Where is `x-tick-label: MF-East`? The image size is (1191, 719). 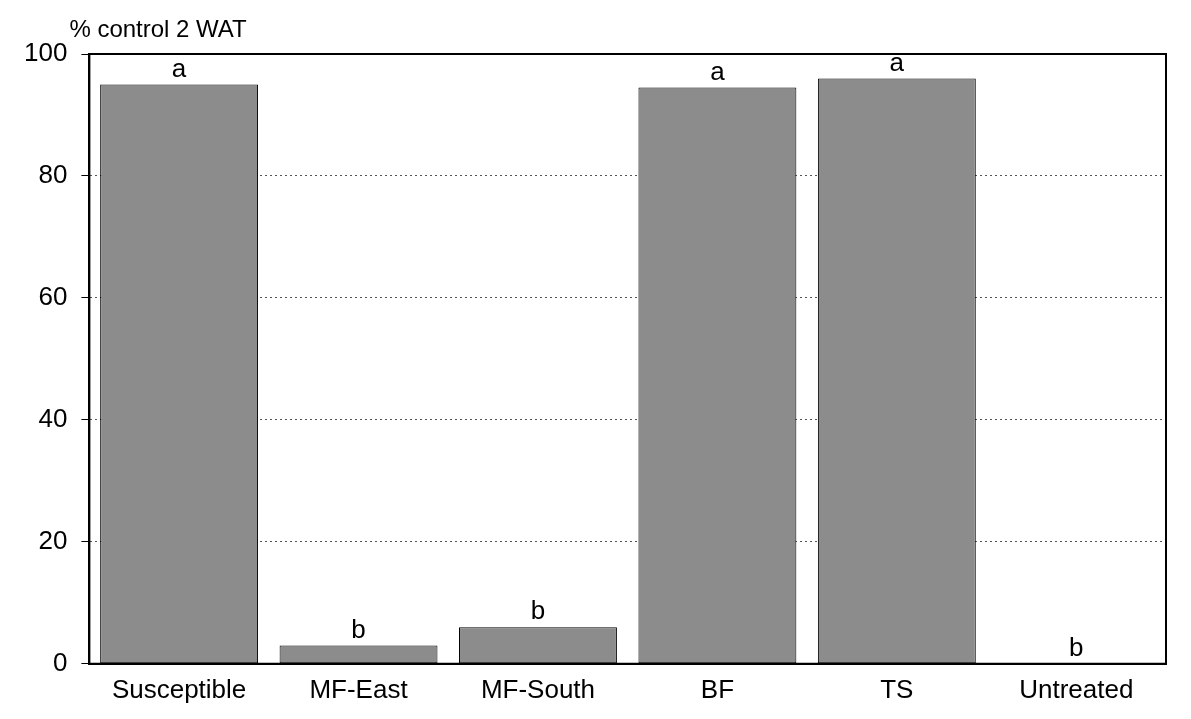 x-tick-label: MF-East is located at coordinates (359, 688).